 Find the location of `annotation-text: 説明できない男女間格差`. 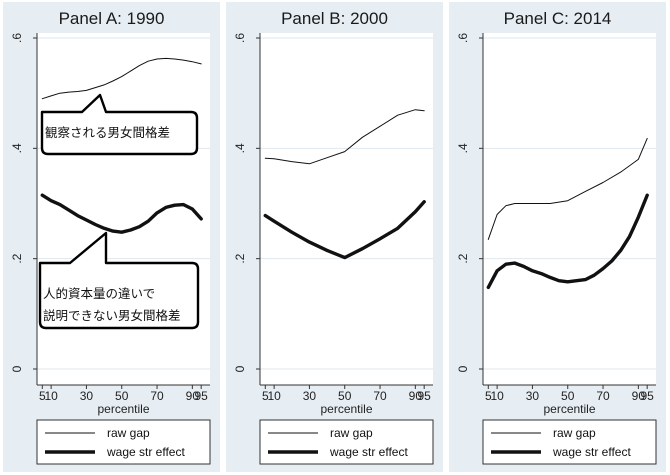

annotation-text: 説明できない男女間格差 is located at coordinates (112, 315).